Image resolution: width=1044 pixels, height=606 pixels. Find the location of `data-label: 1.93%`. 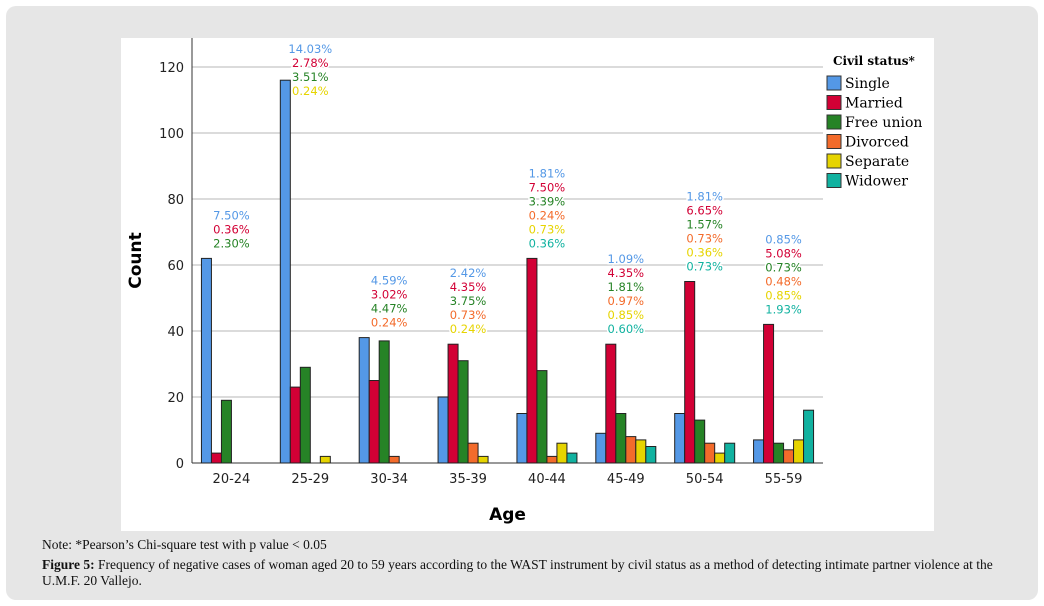

data-label: 1.93% is located at coordinates (783, 309).